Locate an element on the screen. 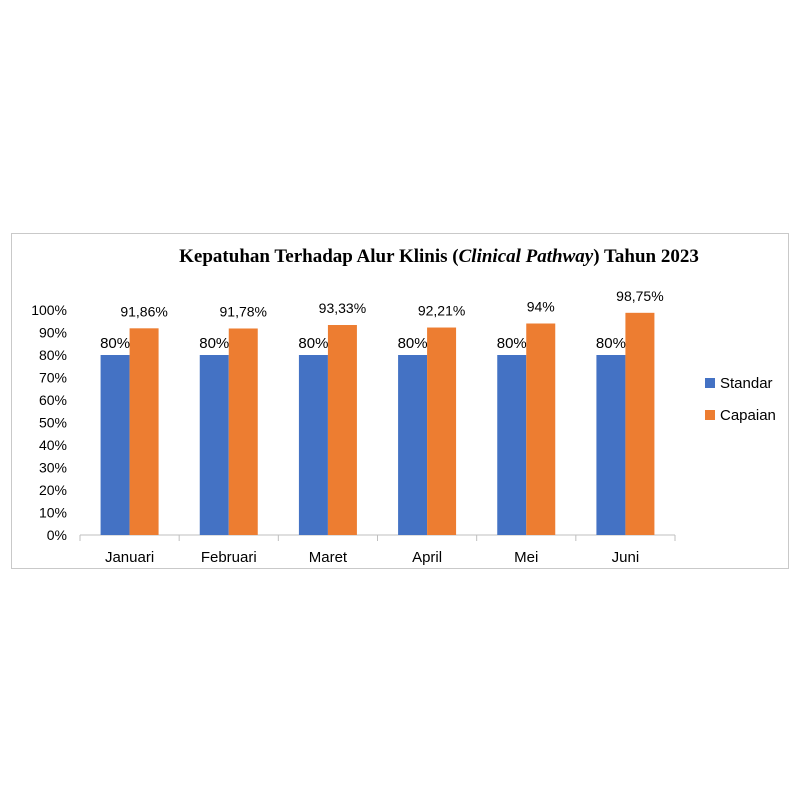  legend-label: Standar is located at coordinates (746, 383).